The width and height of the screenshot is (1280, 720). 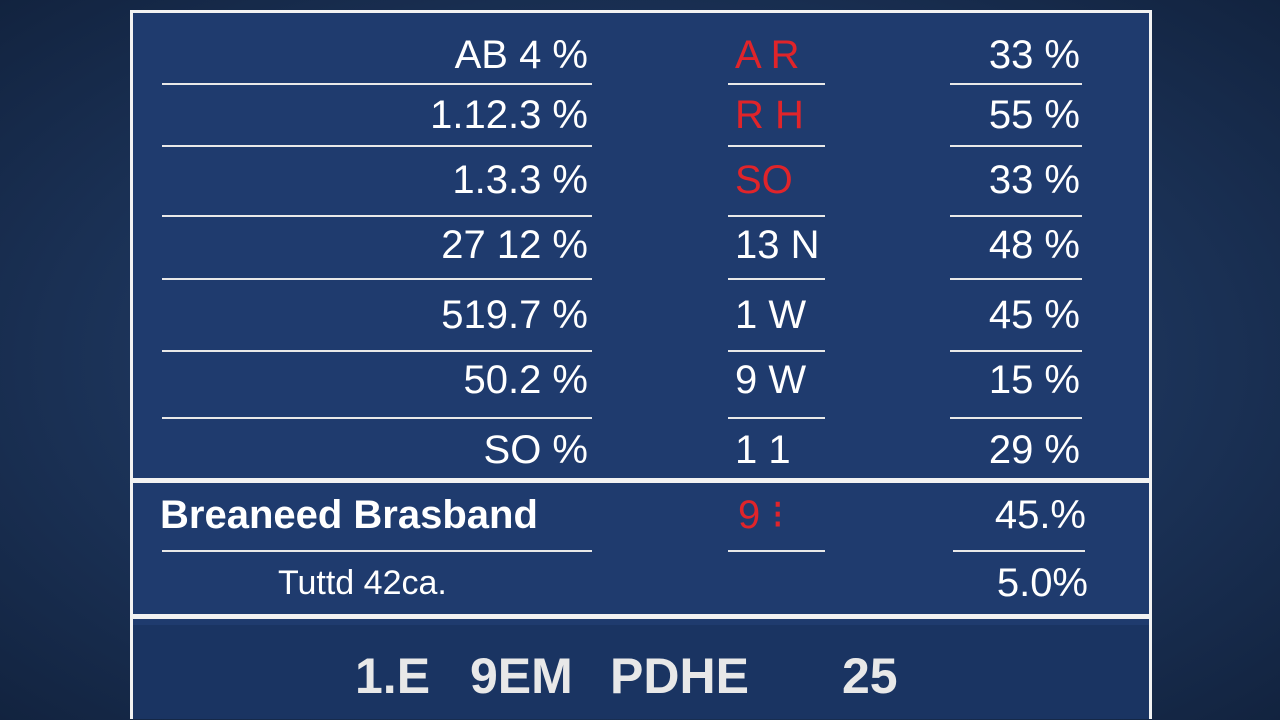 What do you see at coordinates (520, 180) in the screenshot?
I see `rate-cell: 1.3.3 %` at bounding box center [520, 180].